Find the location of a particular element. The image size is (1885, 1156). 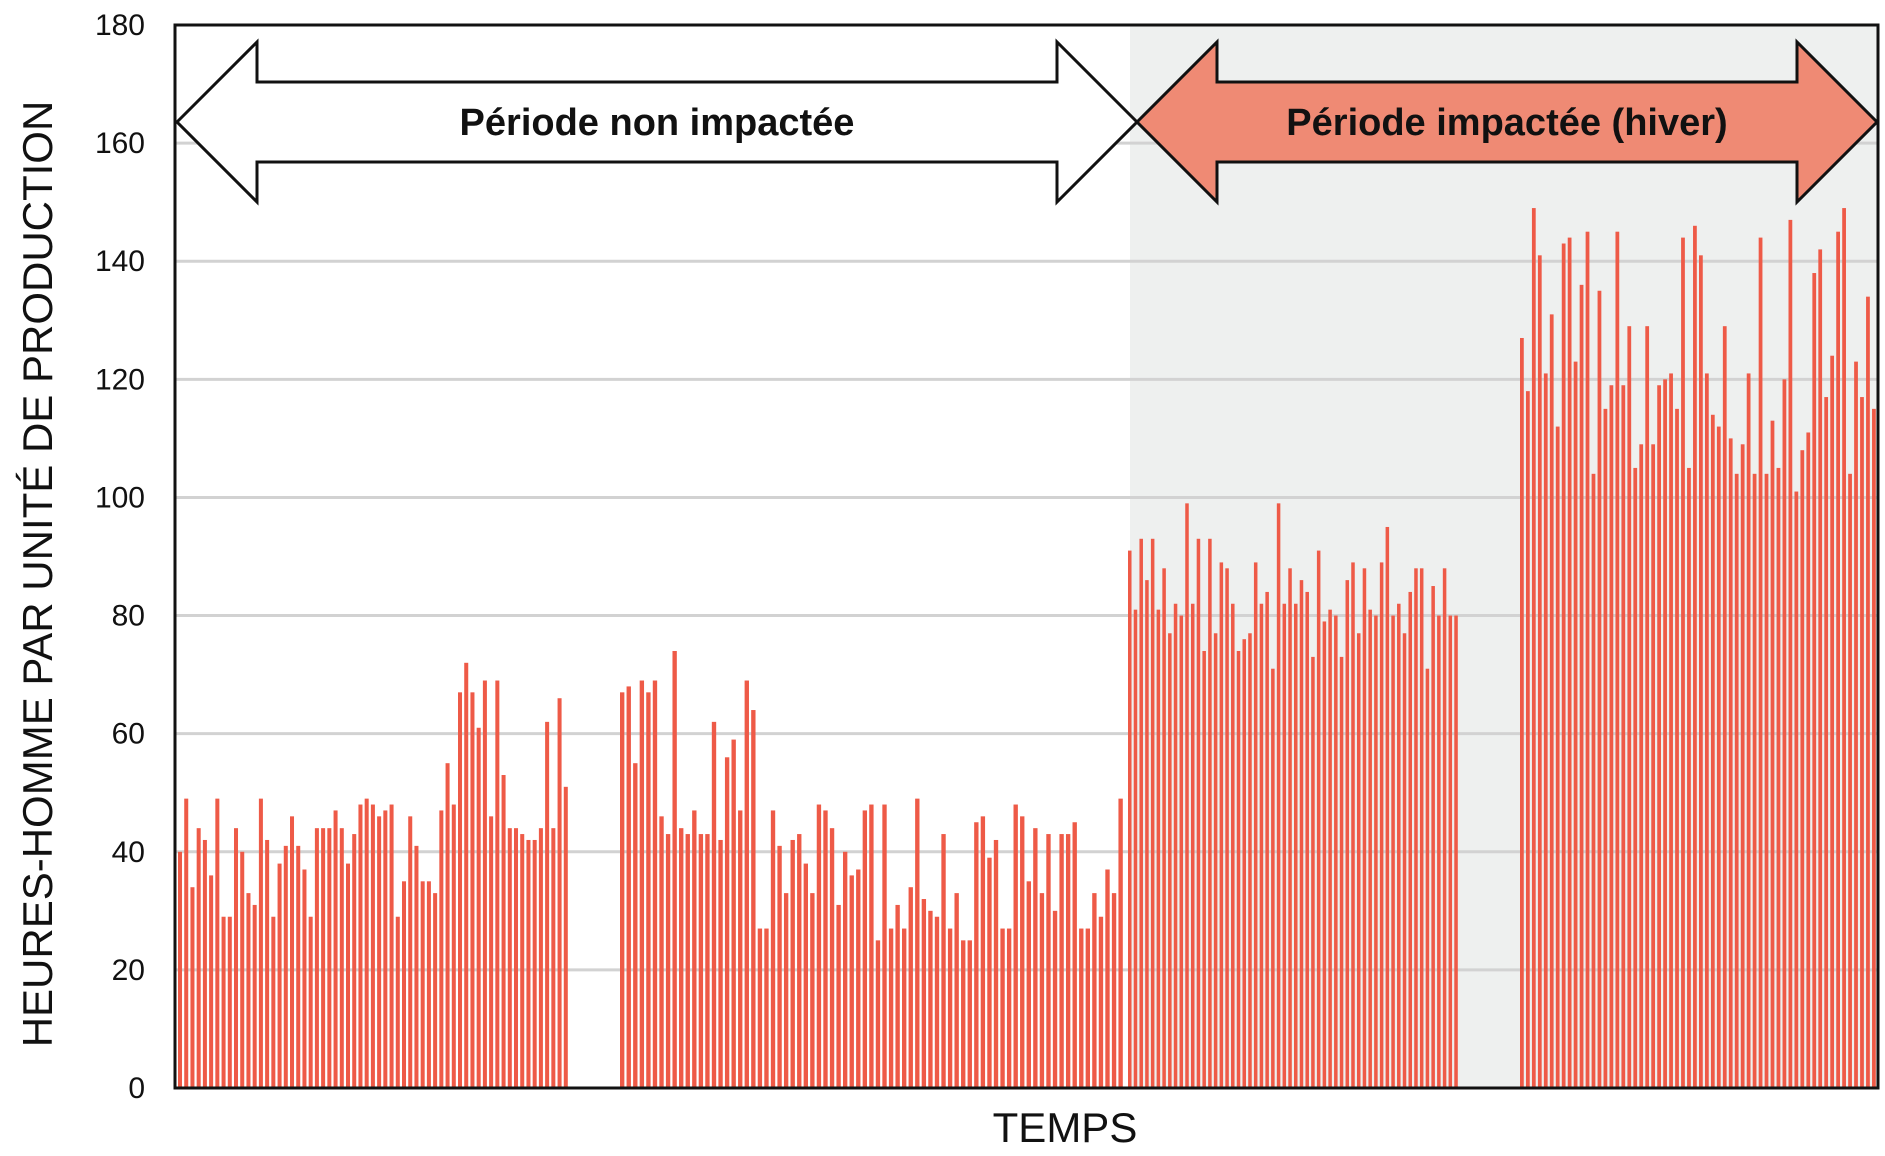

y-tick-label: 40 is located at coordinates (128, 852).